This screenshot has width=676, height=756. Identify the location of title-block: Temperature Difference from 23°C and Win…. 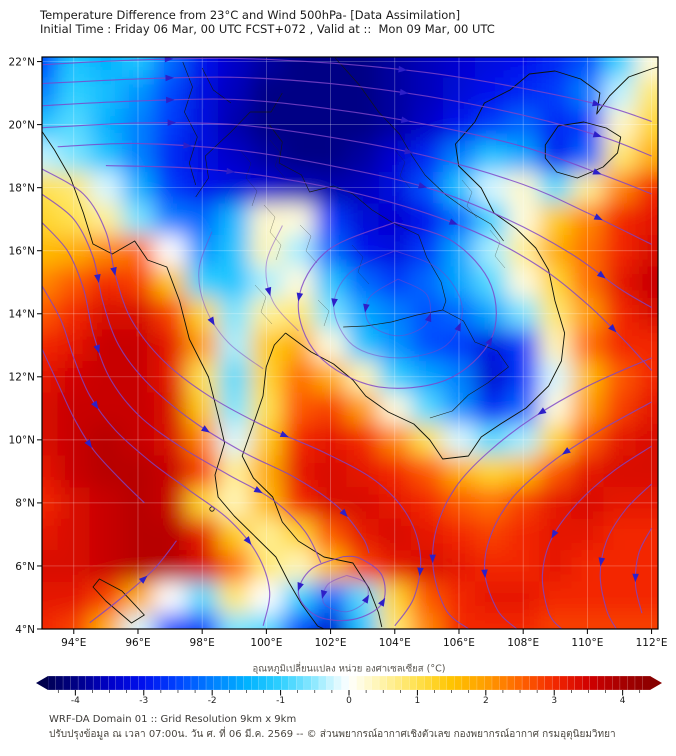
(267, 22).